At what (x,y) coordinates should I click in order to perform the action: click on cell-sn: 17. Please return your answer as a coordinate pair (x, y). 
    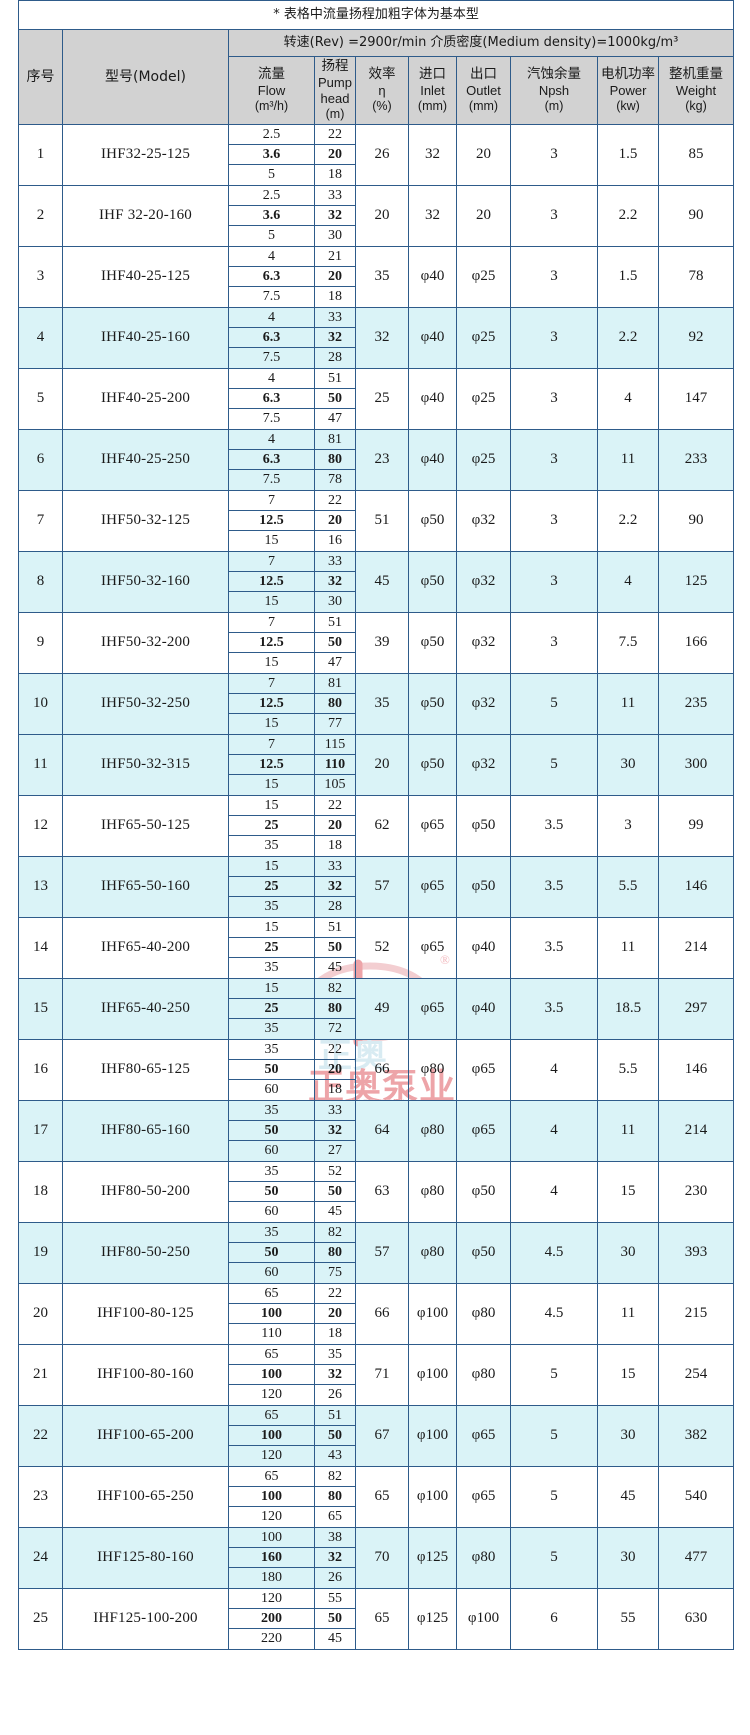
    Looking at the image, I should click on (40, 1131).